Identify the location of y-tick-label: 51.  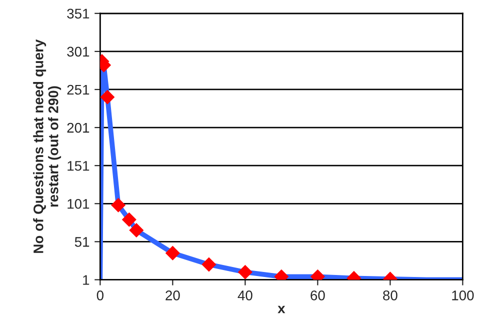
(82, 242).